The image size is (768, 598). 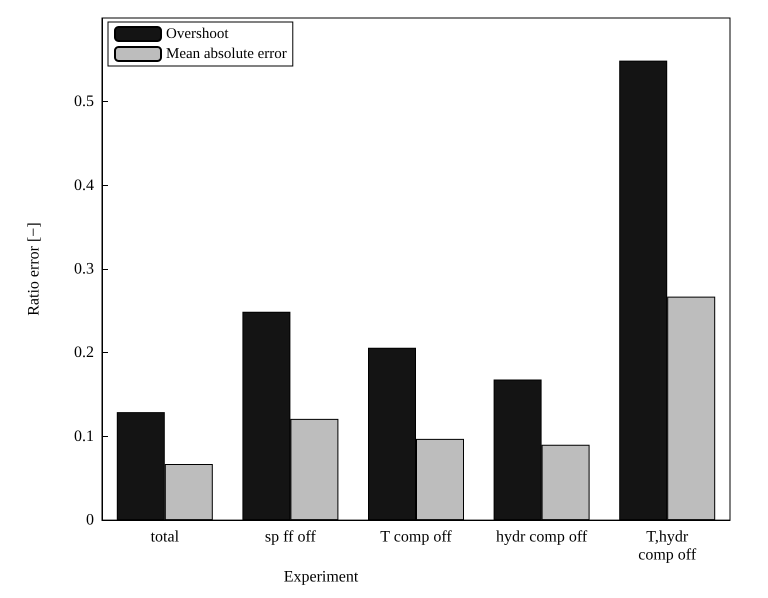 I want to click on y-tick-label: 0.3, so click(x=84, y=269).